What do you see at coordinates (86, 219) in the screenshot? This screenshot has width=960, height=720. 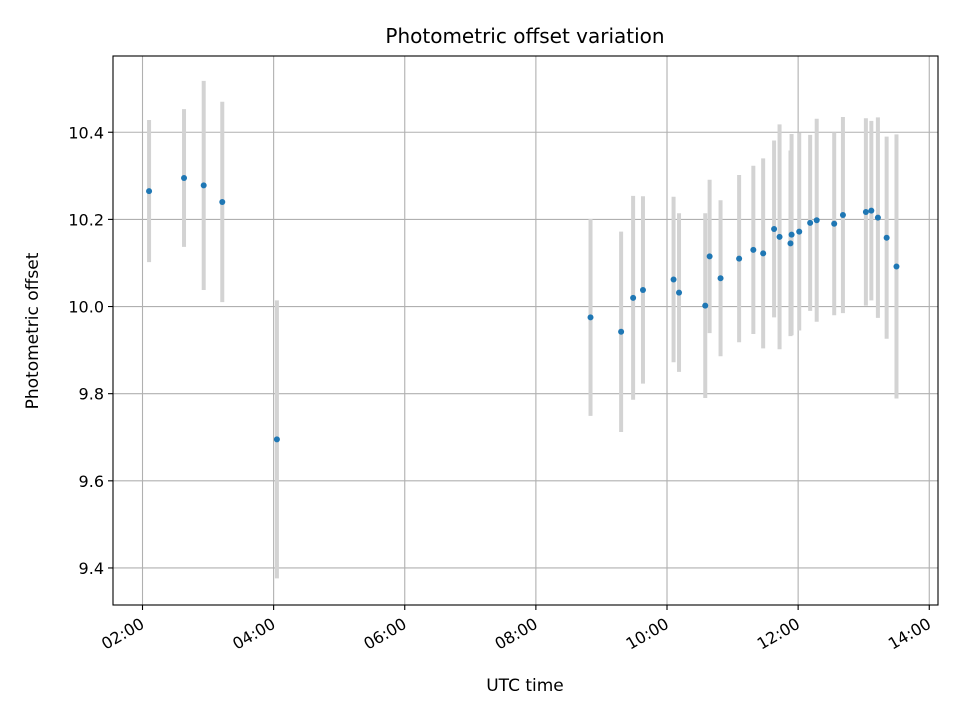 I see `y-tick-label: 10.2` at bounding box center [86, 219].